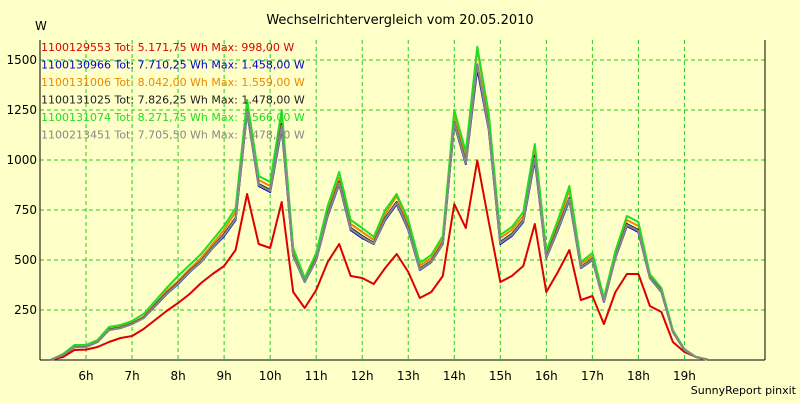 The width and height of the screenshot is (800, 404). What do you see at coordinates (744, 390) in the screenshot?
I see `footer-credit: SunnyReport pinxit` at bounding box center [744, 390].